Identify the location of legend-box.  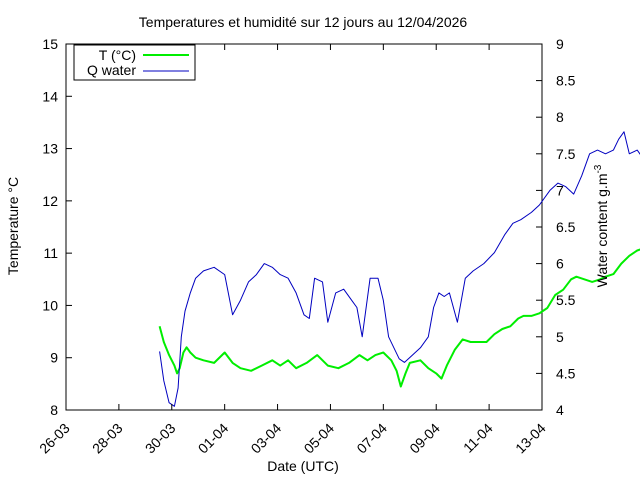
(134, 62).